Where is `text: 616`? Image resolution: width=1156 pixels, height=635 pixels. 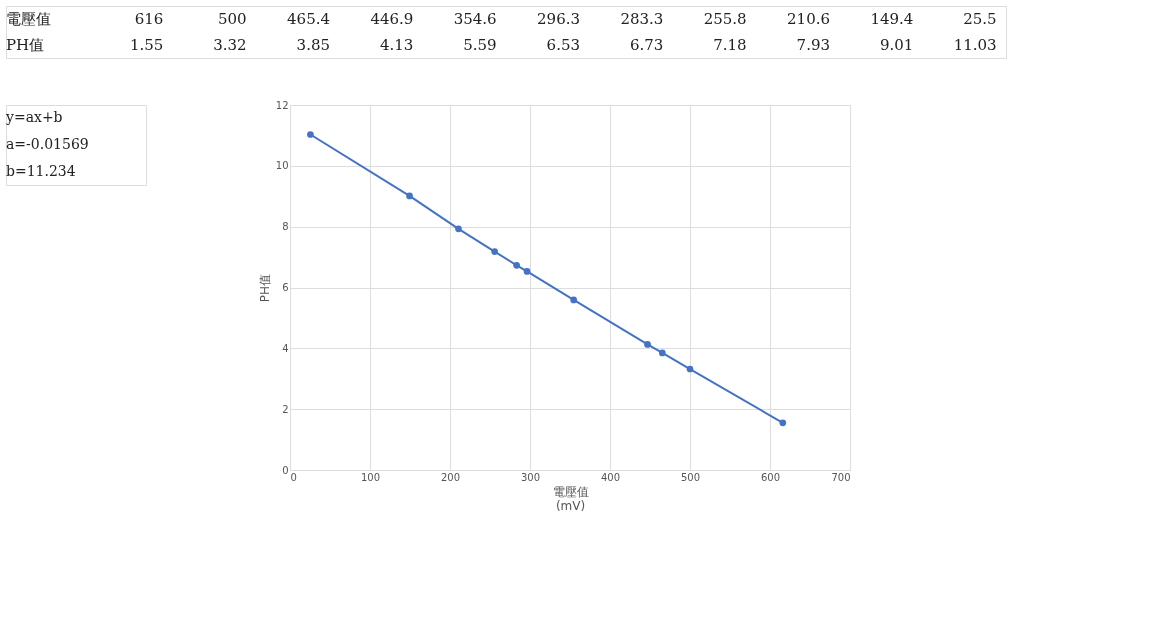
text: 616 is located at coordinates (149, 19).